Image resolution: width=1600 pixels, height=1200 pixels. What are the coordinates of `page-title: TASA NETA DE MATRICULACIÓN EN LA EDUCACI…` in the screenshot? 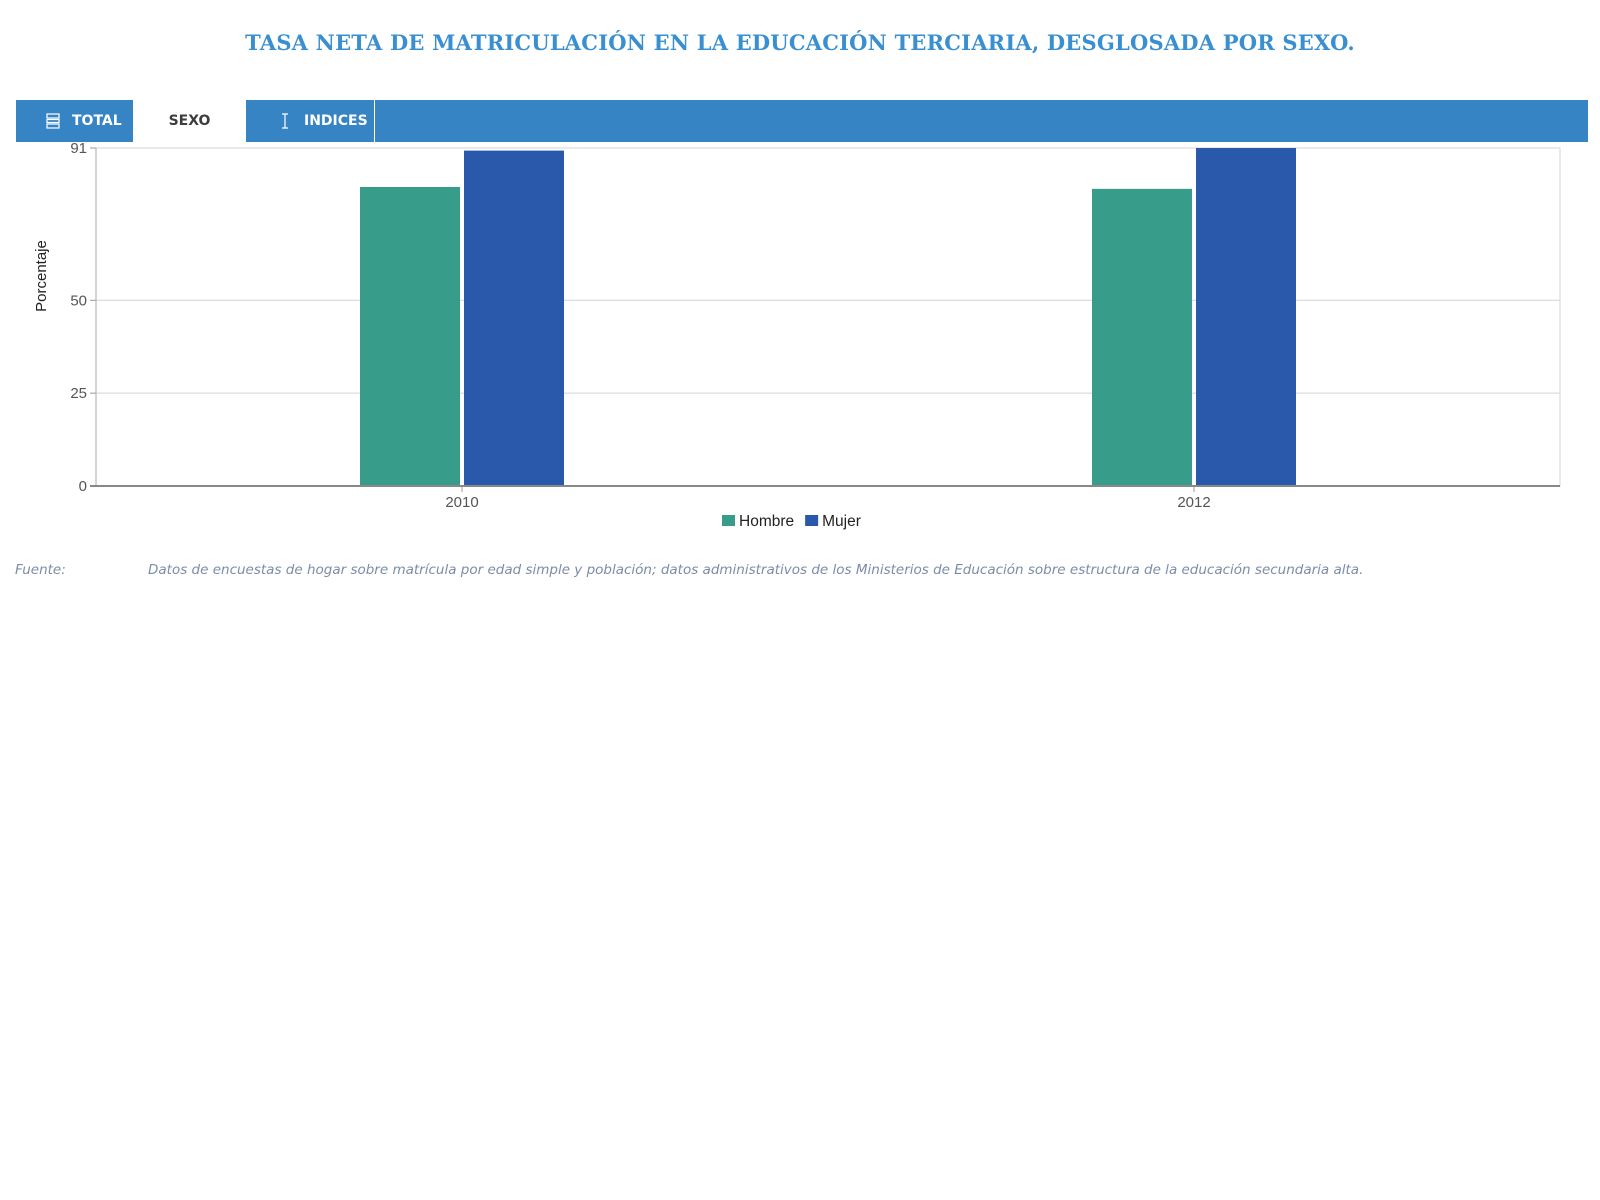 It's located at (800, 42).